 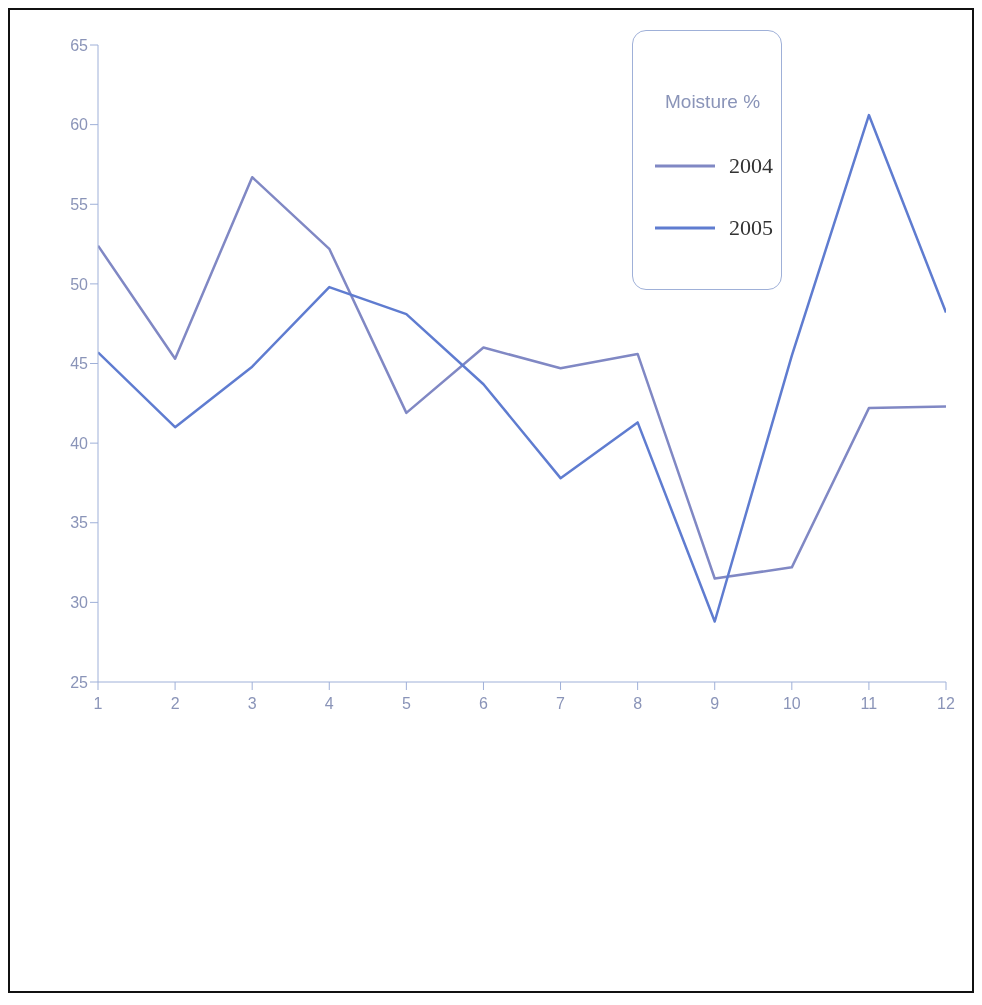 I want to click on x-tick-label: 10, so click(x=791, y=704).